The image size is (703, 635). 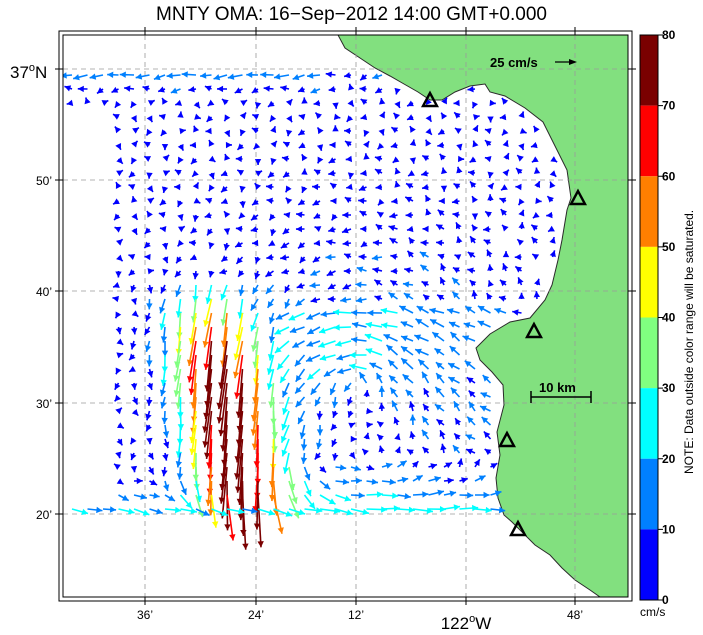 What do you see at coordinates (356, 615) in the screenshot?
I see `lon-label-12: 12’` at bounding box center [356, 615].